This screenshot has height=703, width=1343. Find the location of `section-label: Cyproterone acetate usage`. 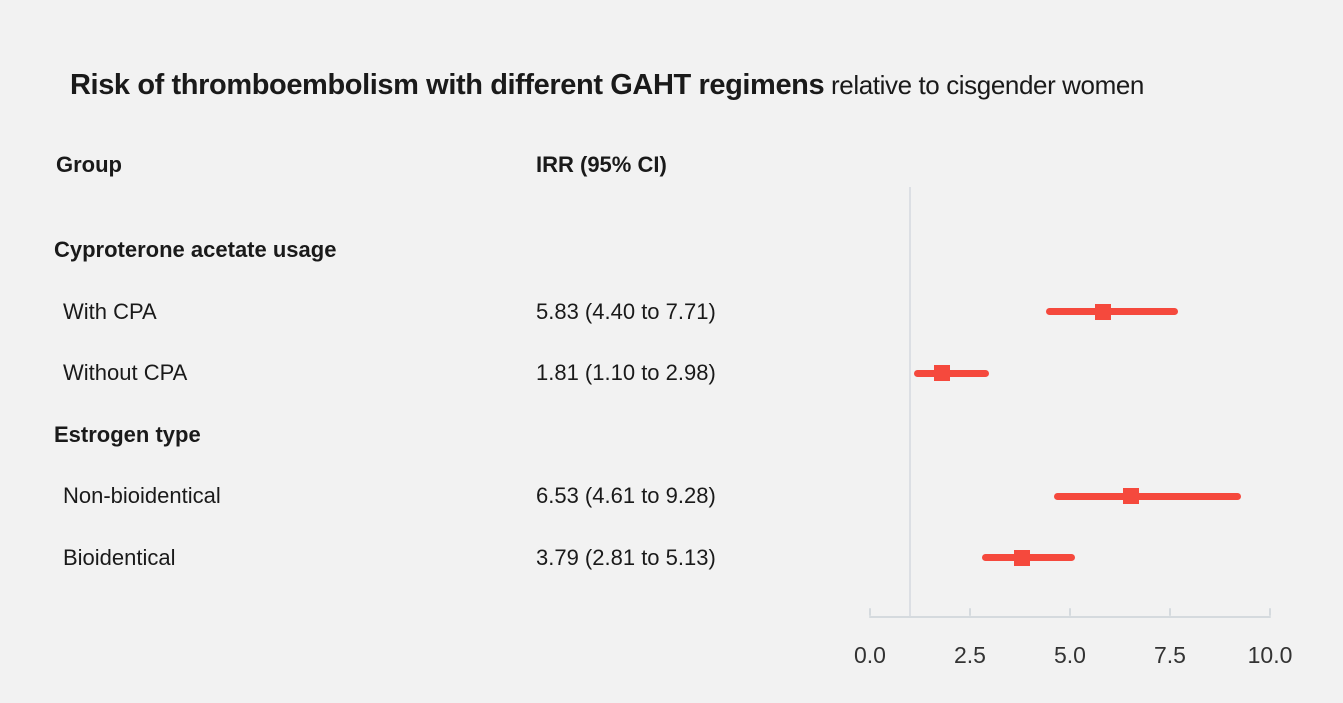

section-label: Cyproterone acetate usage is located at coordinates (195, 249).